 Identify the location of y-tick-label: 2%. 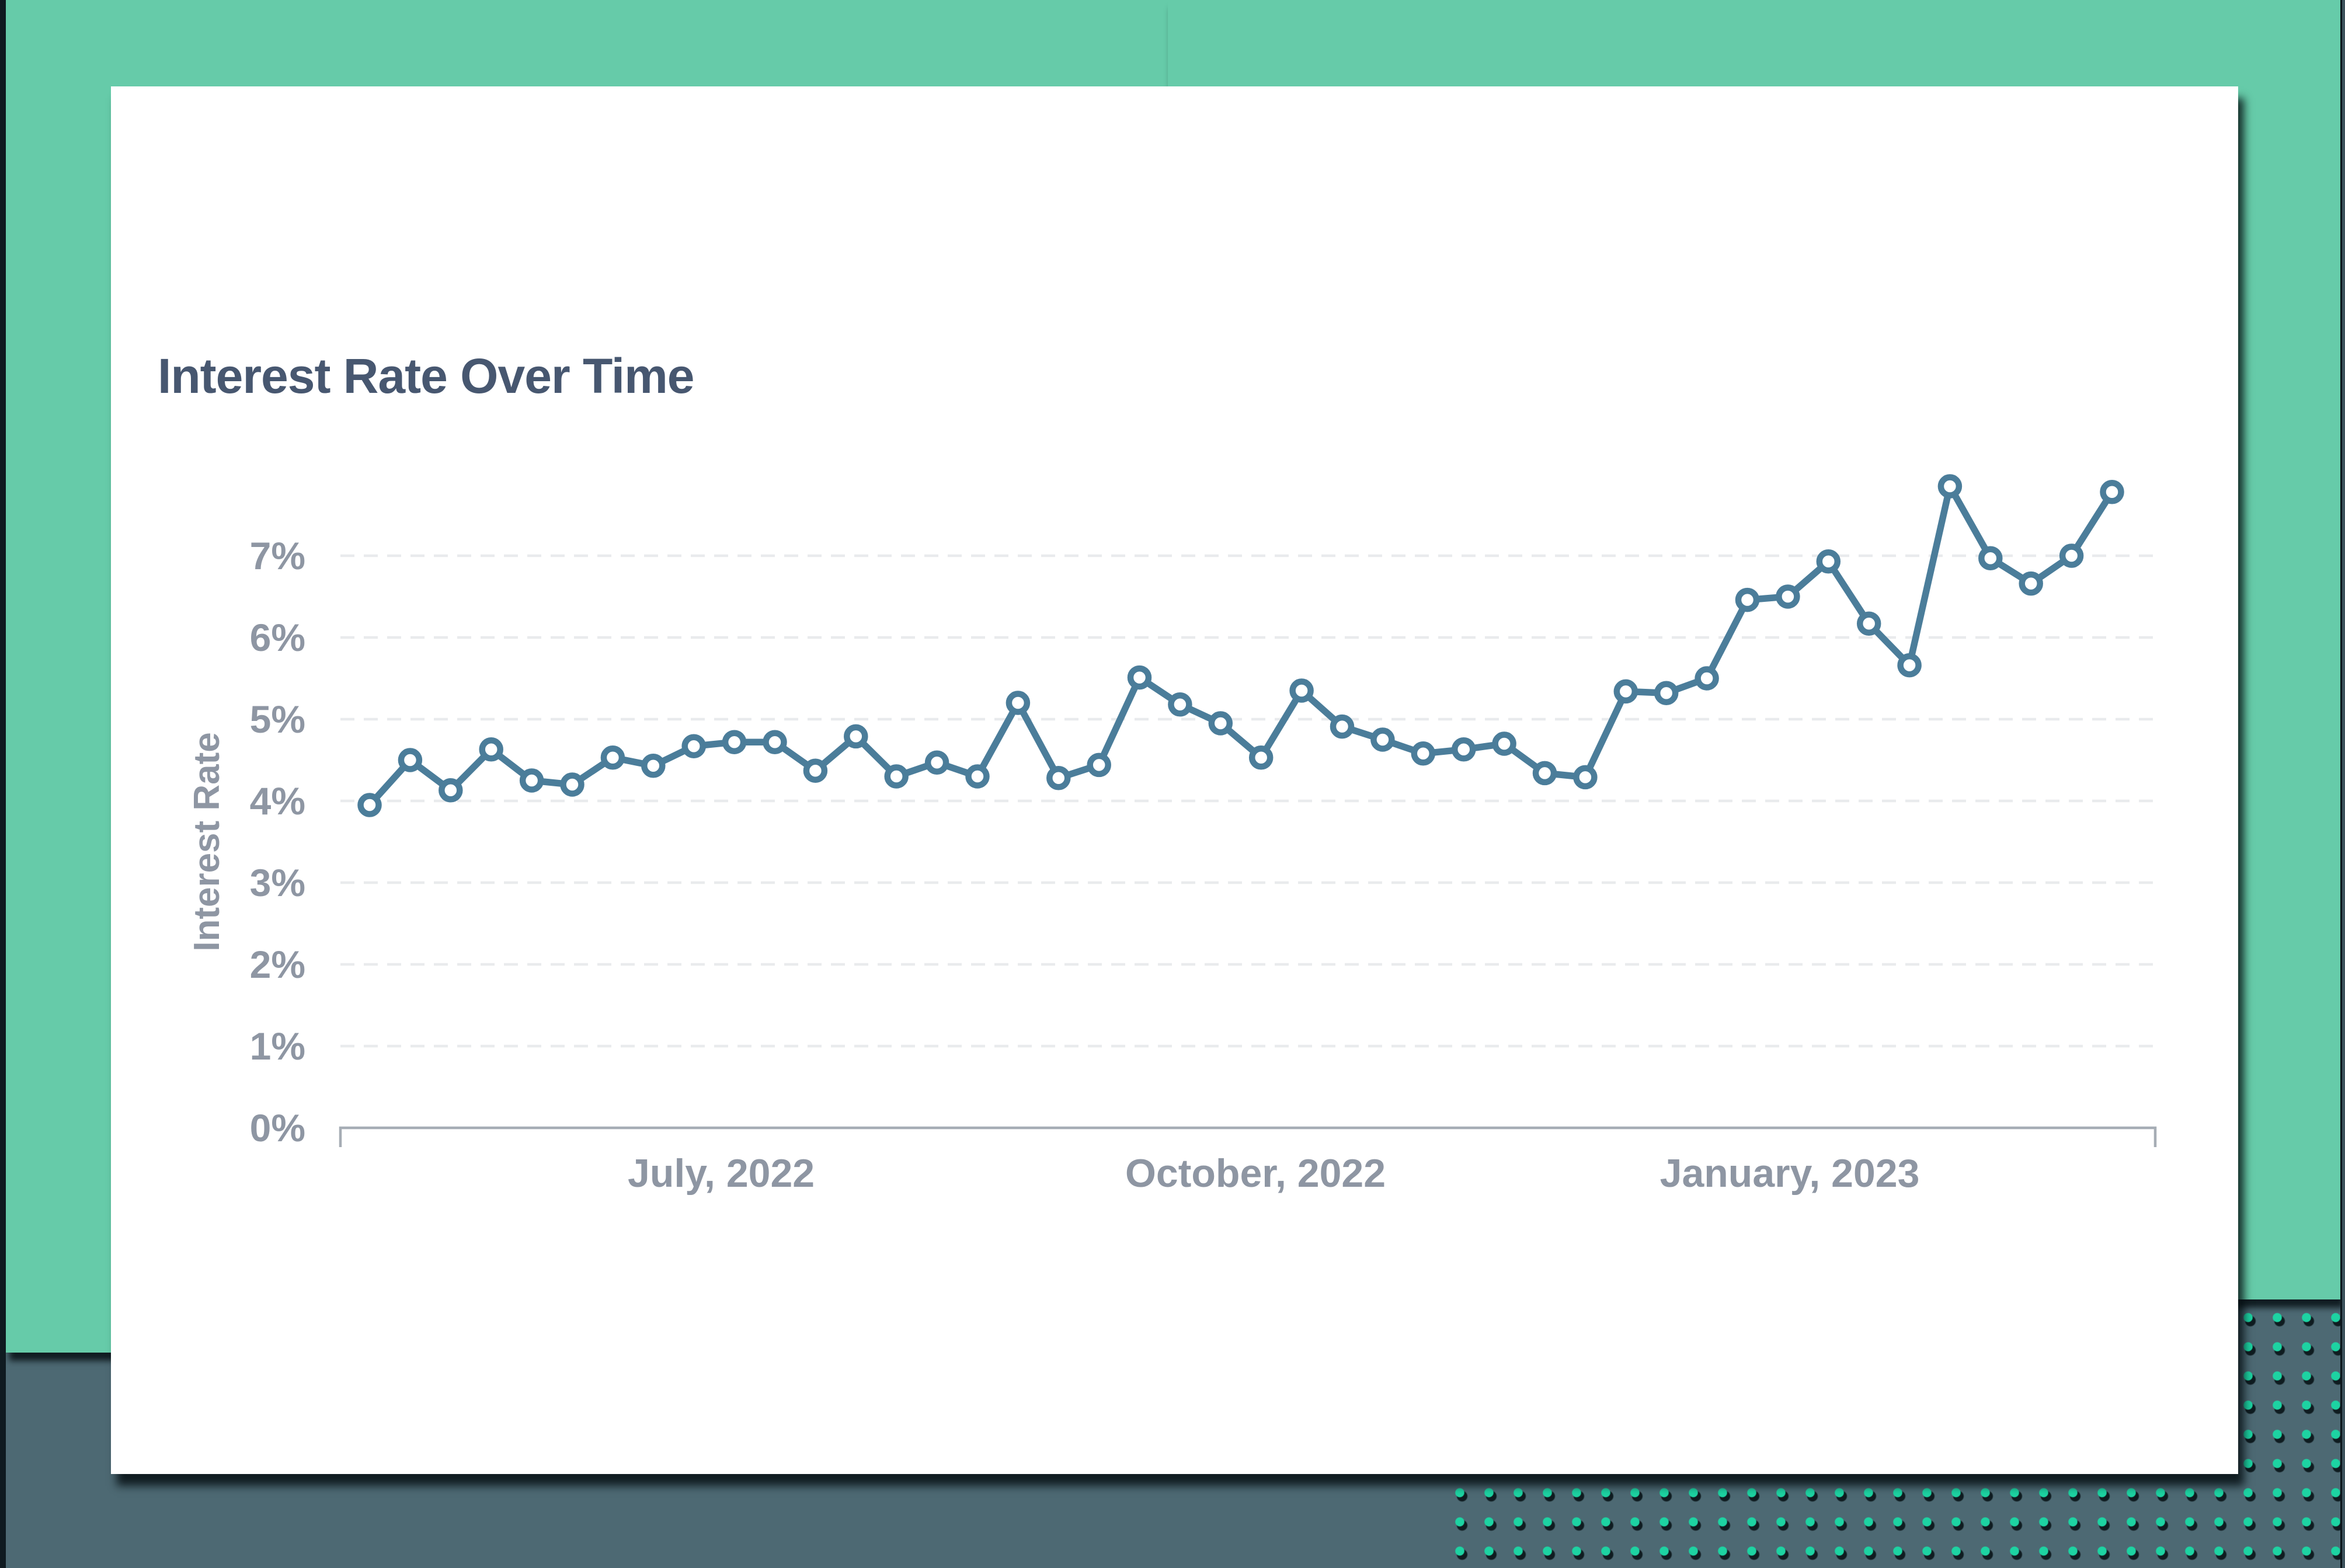
(277, 964).